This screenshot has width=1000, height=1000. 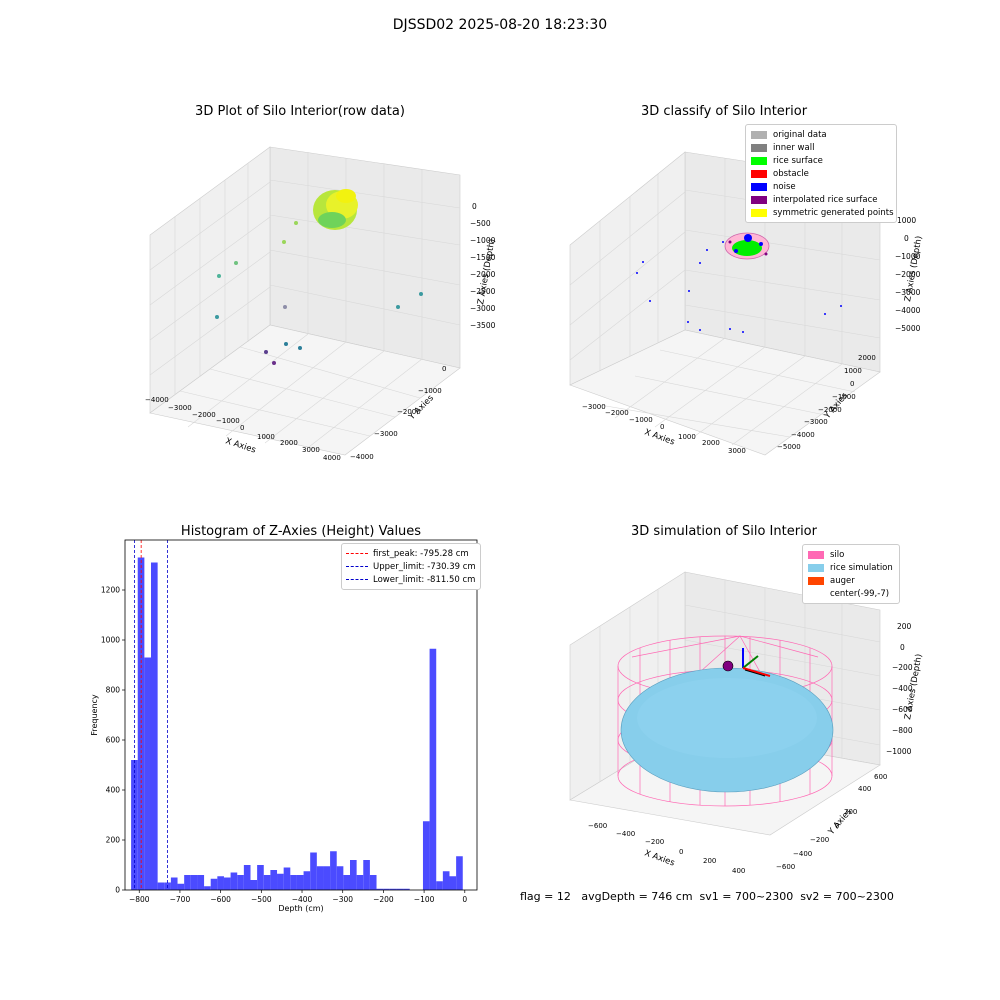 What do you see at coordinates (617, 413) in the screenshot?
I see `p2-xtick: −2000` at bounding box center [617, 413].